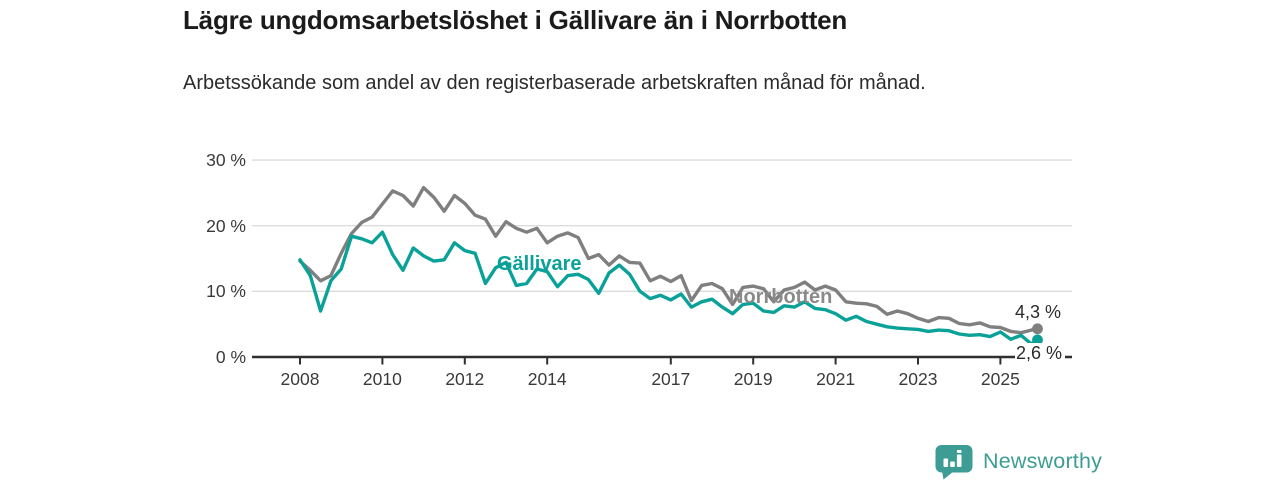 The image size is (1280, 480). What do you see at coordinates (753, 379) in the screenshot?
I see `x-tick-label-2019: 2019` at bounding box center [753, 379].